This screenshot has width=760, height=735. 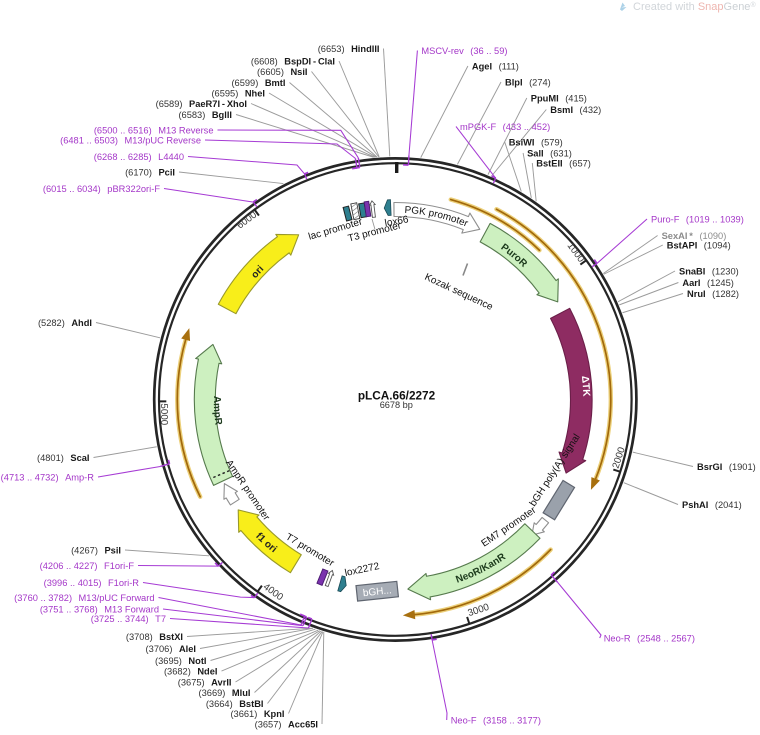 What do you see at coordinates (238, 94) in the screenshot?
I see `svg-text: (6595) NheI` at bounding box center [238, 94].